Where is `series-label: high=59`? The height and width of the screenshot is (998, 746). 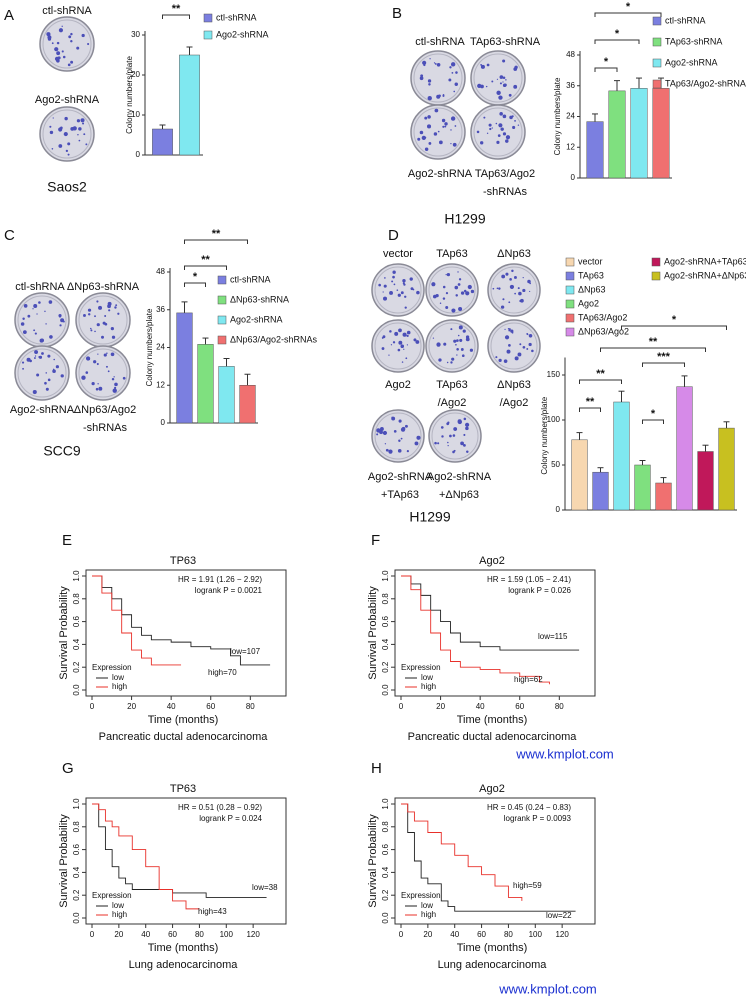
series-label: high=59 is located at coordinates (527, 885).